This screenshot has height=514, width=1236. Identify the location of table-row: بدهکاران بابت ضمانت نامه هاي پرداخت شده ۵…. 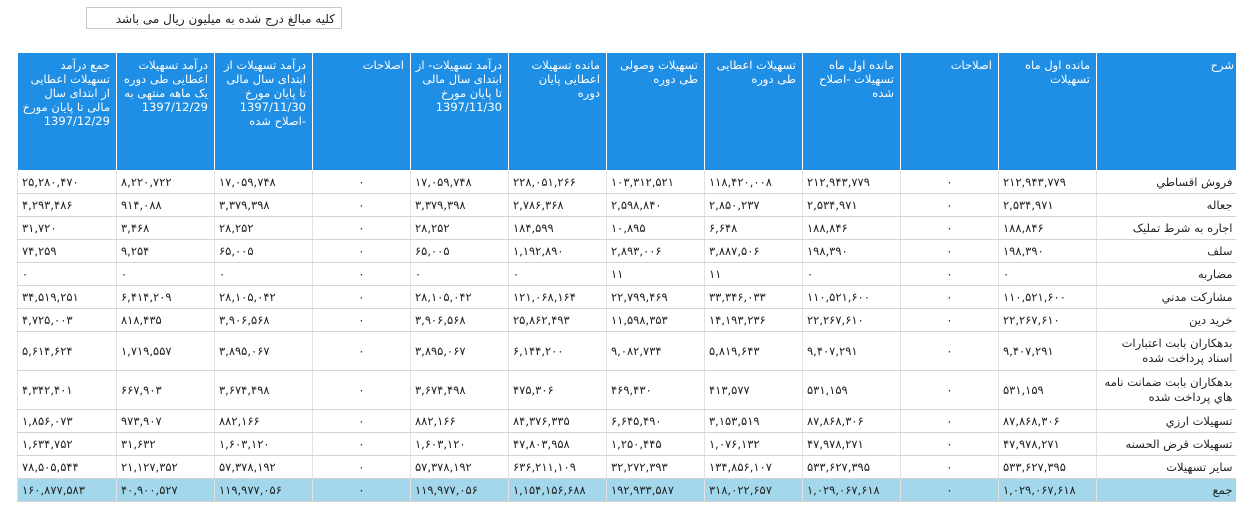
(626, 390).